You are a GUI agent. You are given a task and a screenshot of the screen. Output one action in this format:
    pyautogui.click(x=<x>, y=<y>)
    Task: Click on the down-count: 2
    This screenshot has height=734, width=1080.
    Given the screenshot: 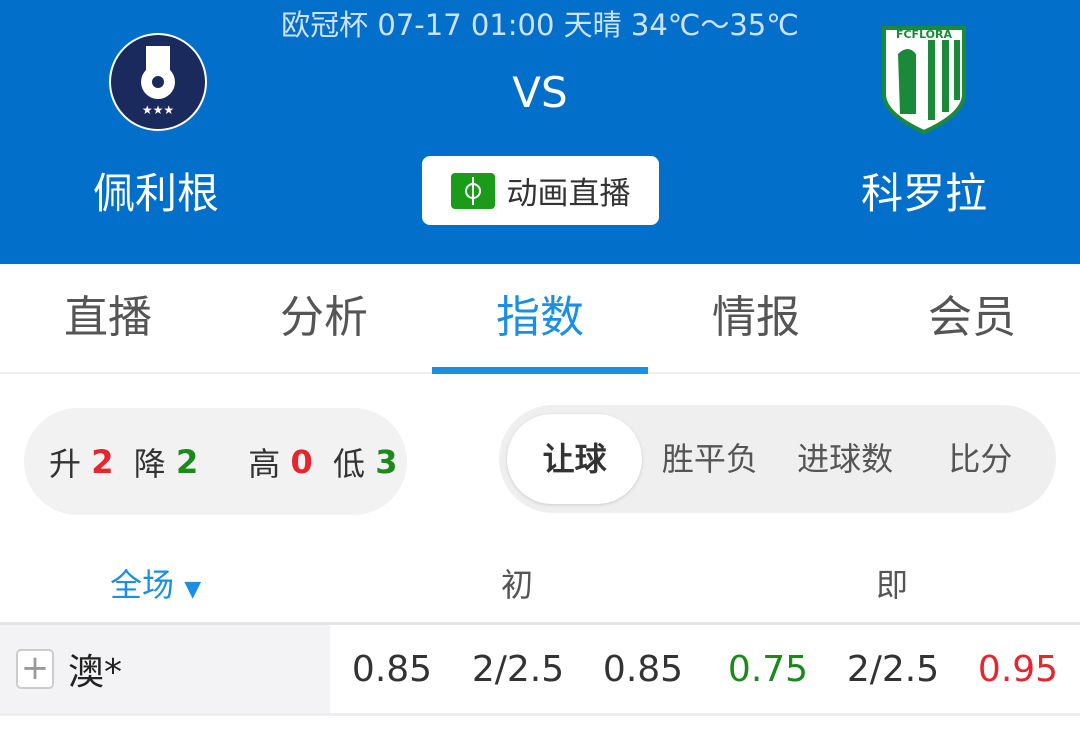 What is the action you would take?
    pyautogui.click(x=187, y=461)
    